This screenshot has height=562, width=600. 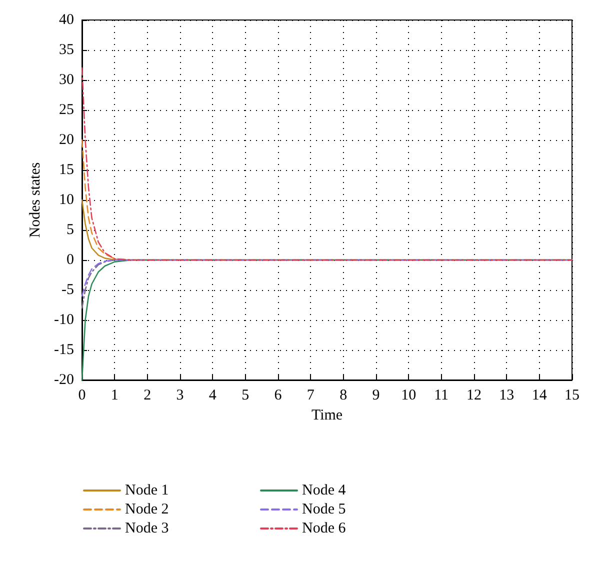 What do you see at coordinates (441, 396) in the screenshot?
I see `x-tick-label: 11` at bounding box center [441, 396].